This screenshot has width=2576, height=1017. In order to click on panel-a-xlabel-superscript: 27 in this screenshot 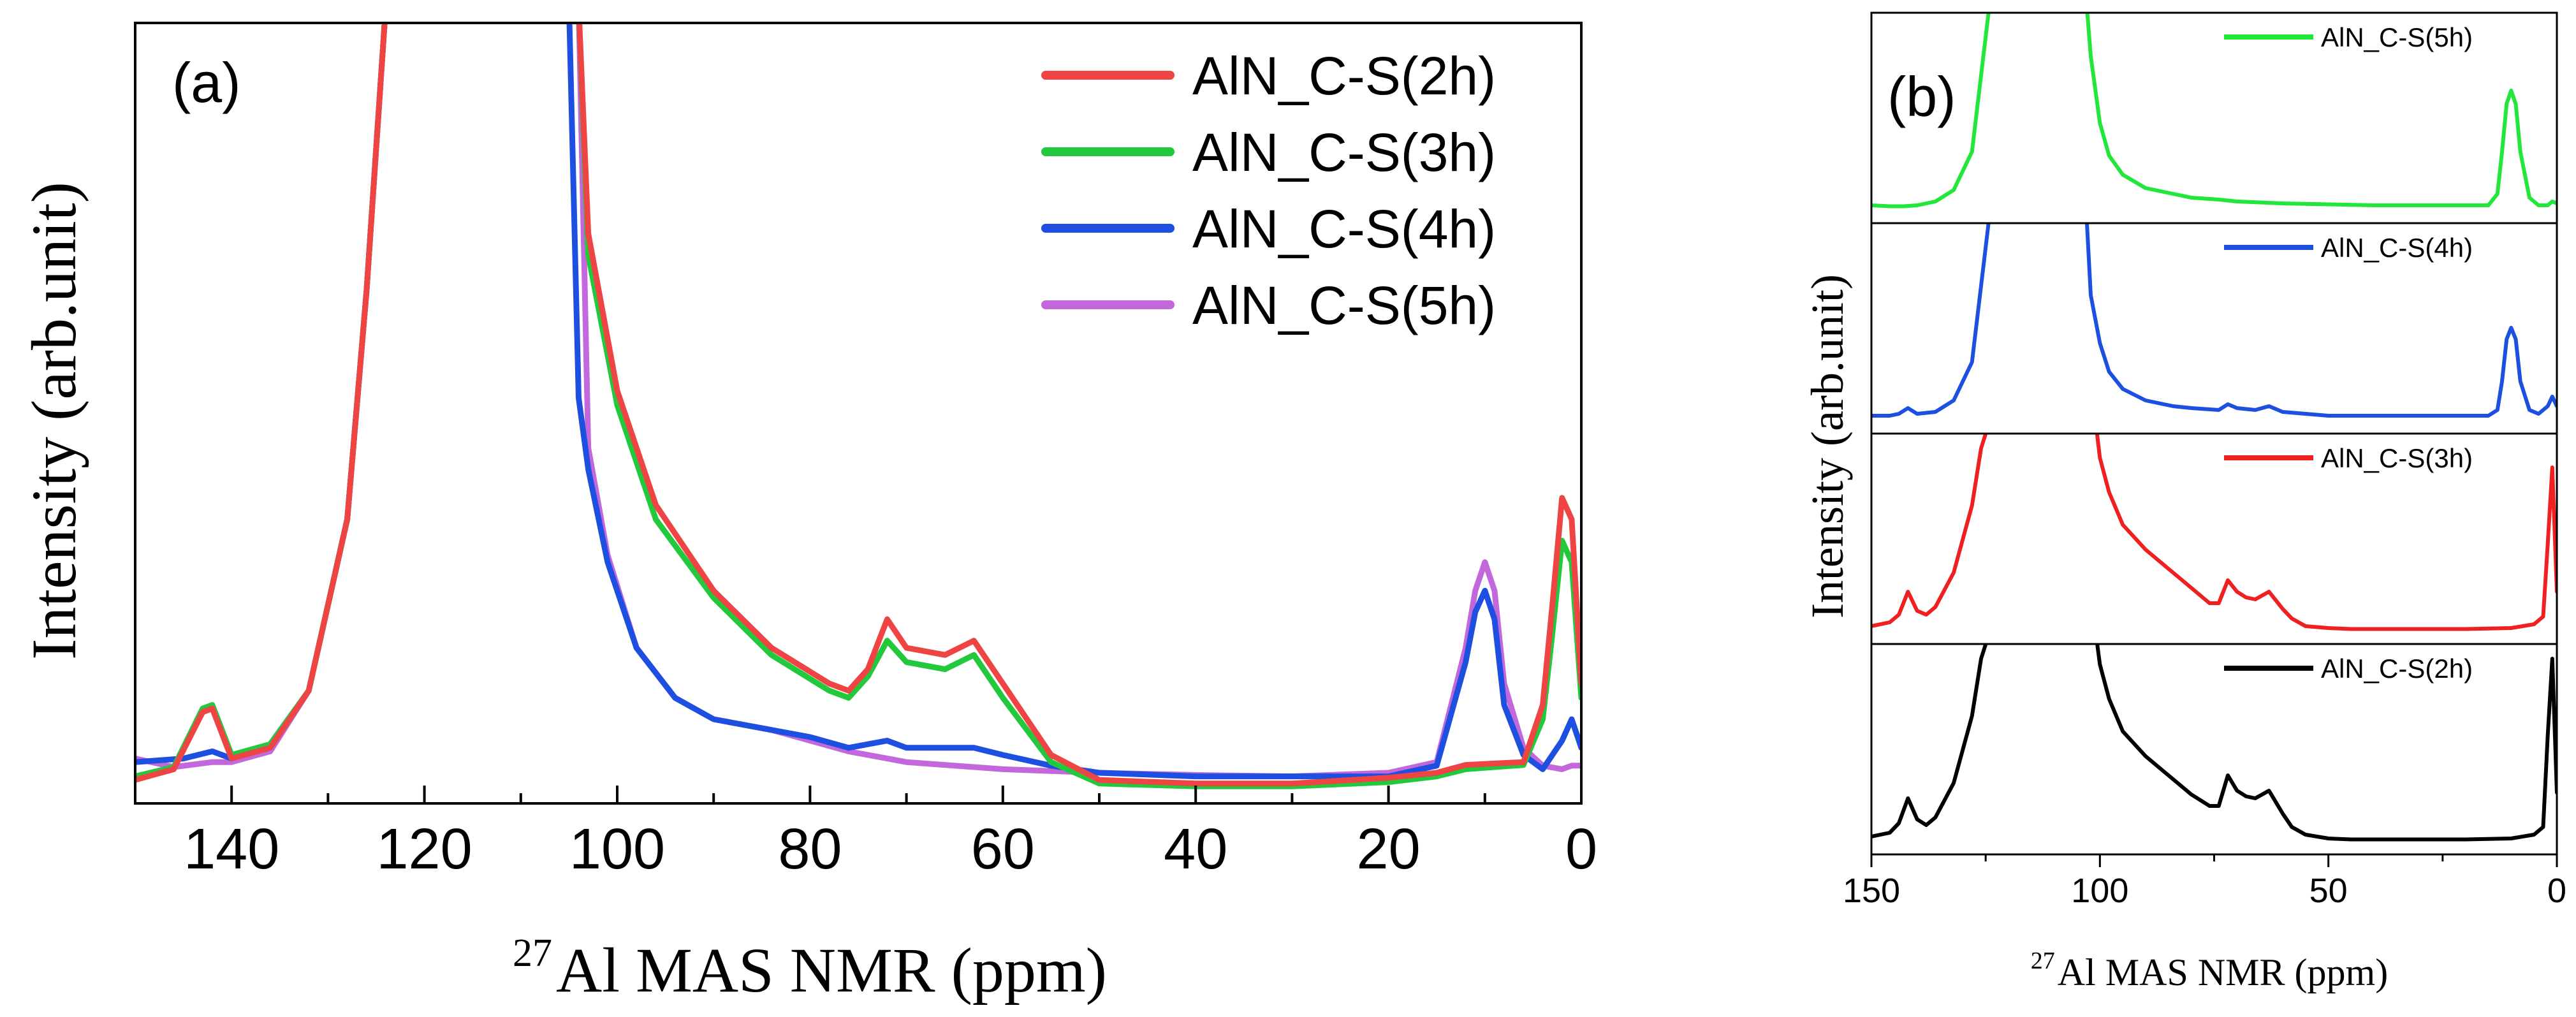, I will do `click(532, 953)`.